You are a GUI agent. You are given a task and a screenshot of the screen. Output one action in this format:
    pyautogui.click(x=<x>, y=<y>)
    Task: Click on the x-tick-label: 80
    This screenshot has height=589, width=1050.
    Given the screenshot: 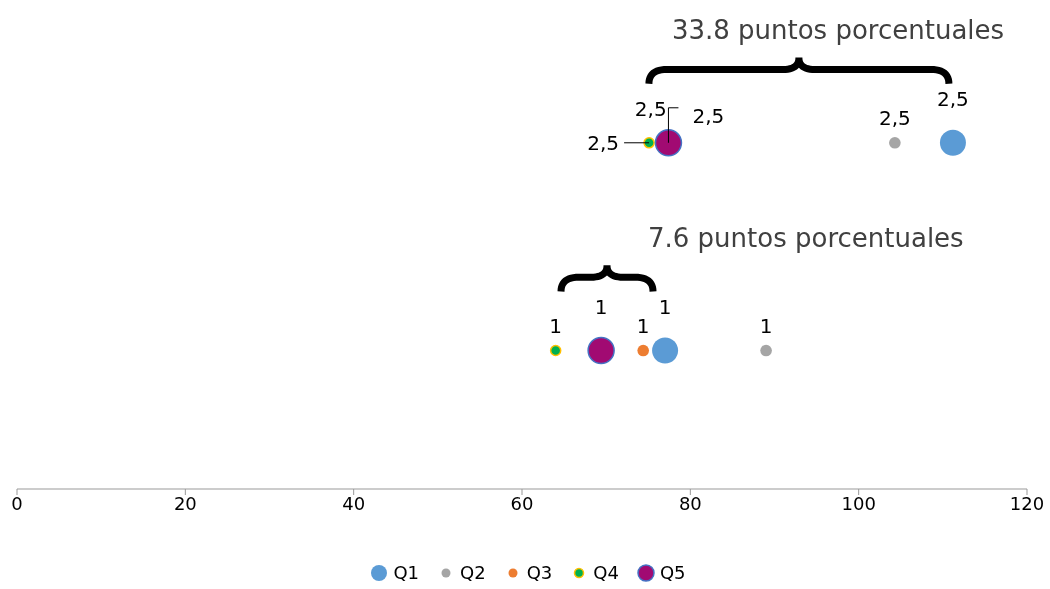 What is the action you would take?
    pyautogui.click(x=690, y=503)
    